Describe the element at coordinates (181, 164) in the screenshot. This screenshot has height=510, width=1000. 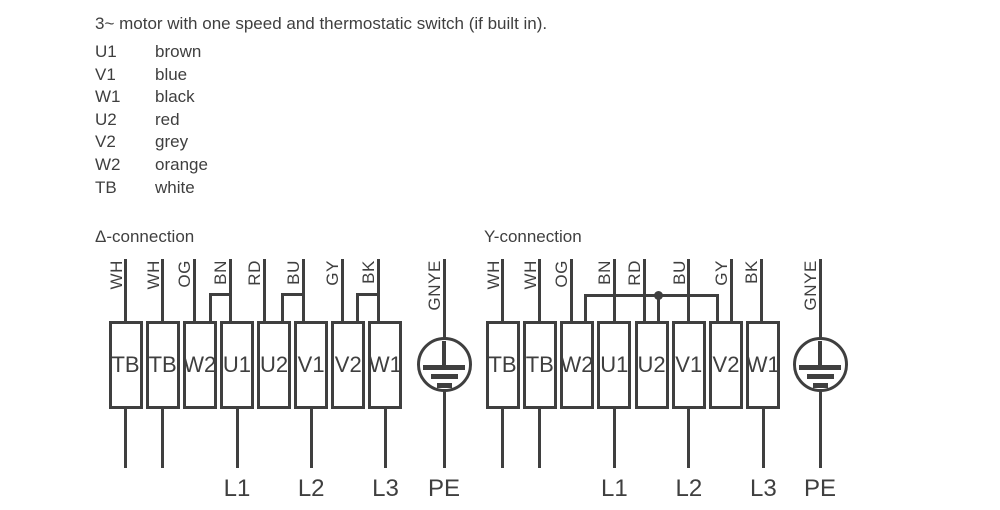
I see `color-name: orange` at that location.